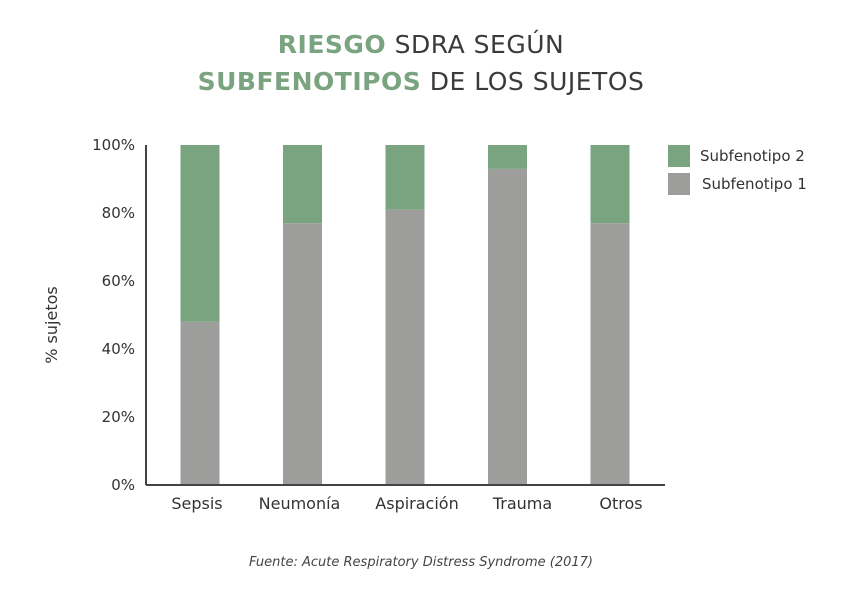 This screenshot has width=842, height=595. What do you see at coordinates (754, 184) in the screenshot?
I see `legend-label: Subfenotipo 1` at bounding box center [754, 184].